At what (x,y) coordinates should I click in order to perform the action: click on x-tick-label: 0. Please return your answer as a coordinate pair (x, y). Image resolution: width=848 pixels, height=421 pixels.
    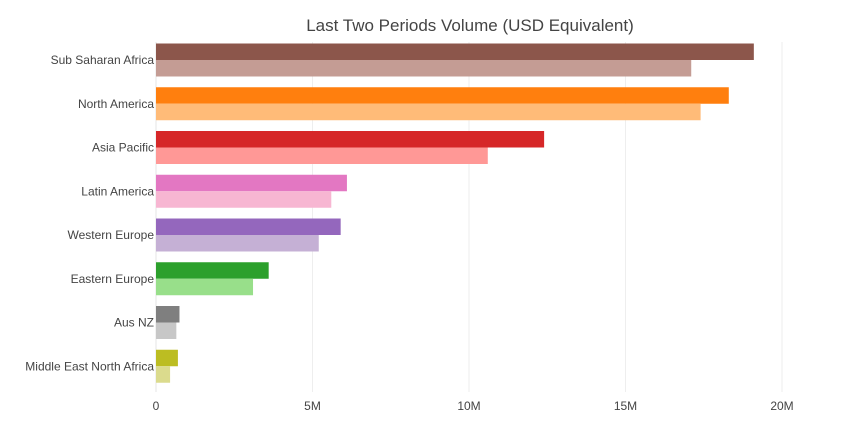
    Looking at the image, I should click on (156, 406).